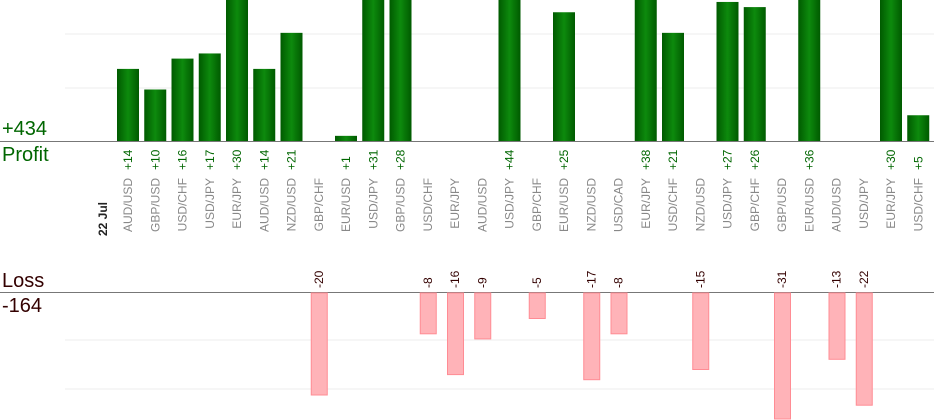 Image resolution: width=934 pixels, height=420 pixels. What do you see at coordinates (591, 279) in the screenshot?
I see `loss-value-label: -17` at bounding box center [591, 279].